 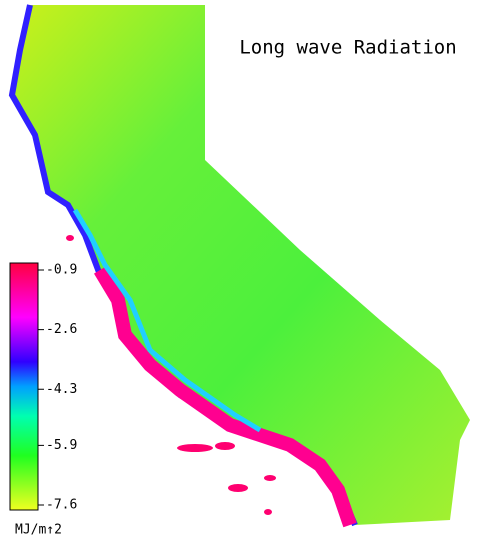 I want to click on tick-label: -2.6, so click(x=61, y=329).